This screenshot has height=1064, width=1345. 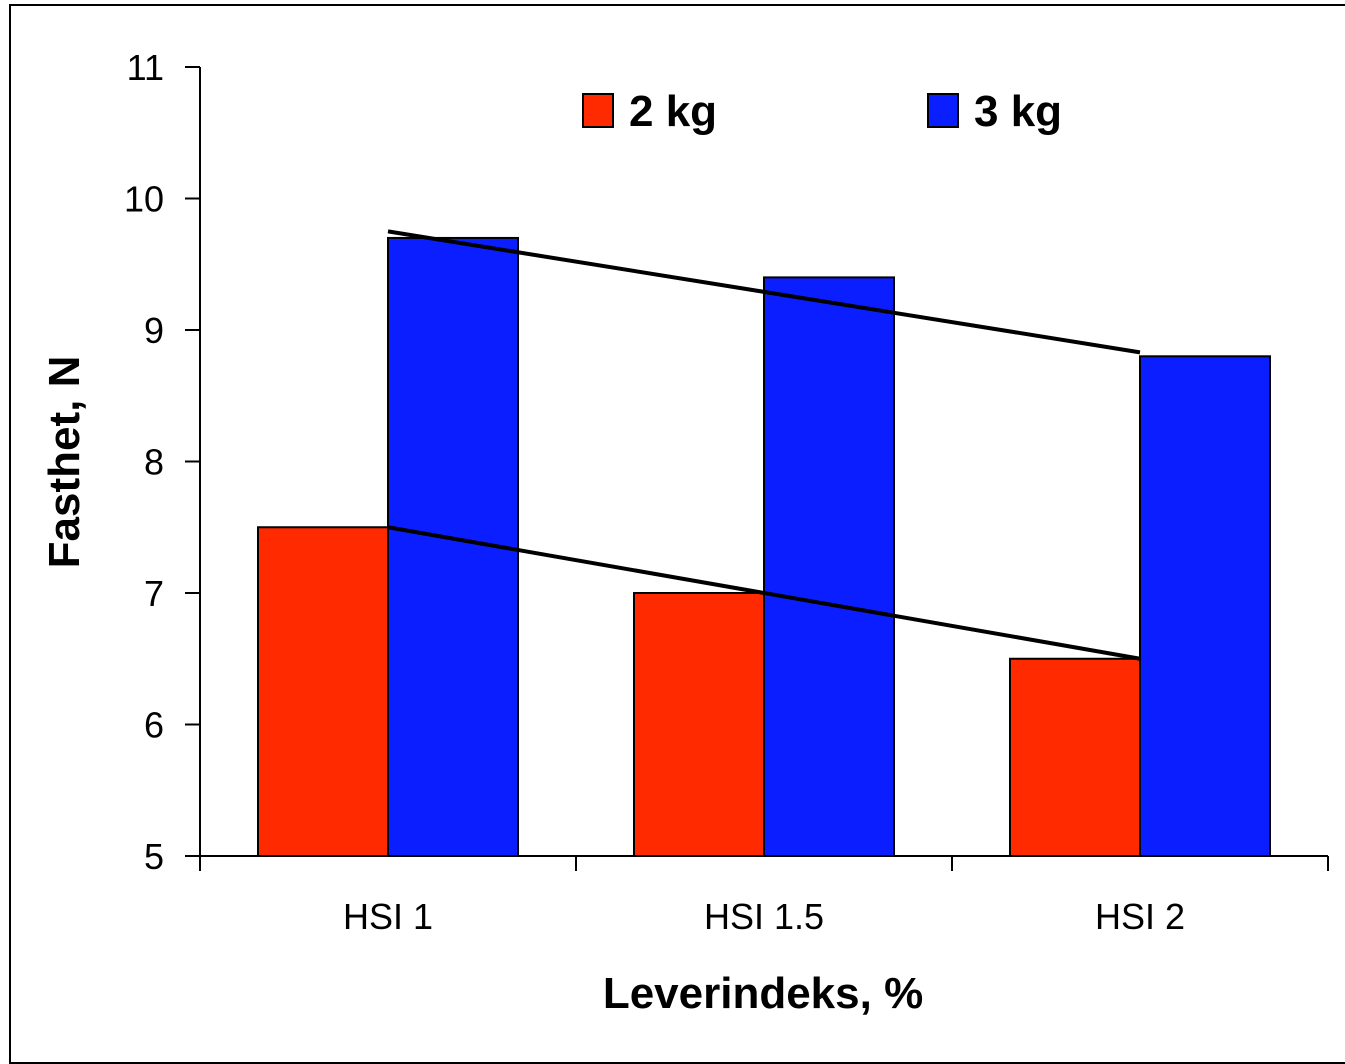 I want to click on y-tick-label: 9, so click(x=154, y=330).